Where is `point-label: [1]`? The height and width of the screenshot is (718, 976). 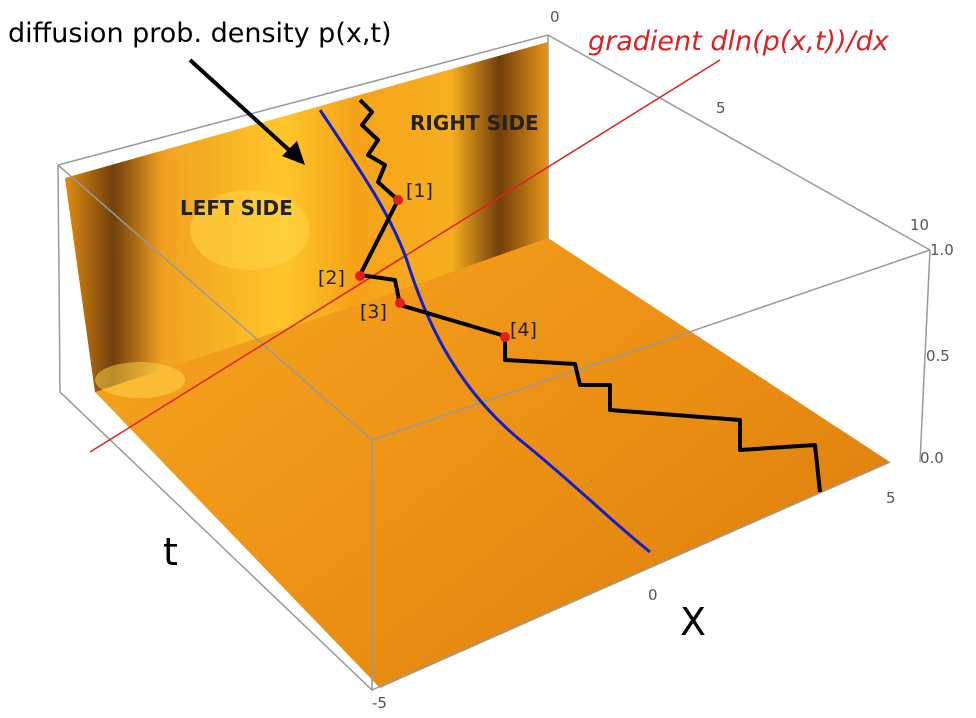 point-label: [1] is located at coordinates (419, 191).